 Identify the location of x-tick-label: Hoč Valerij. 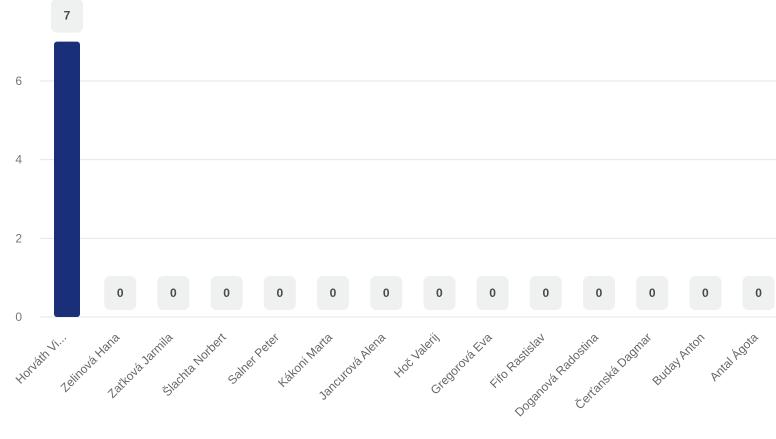
(416, 355).